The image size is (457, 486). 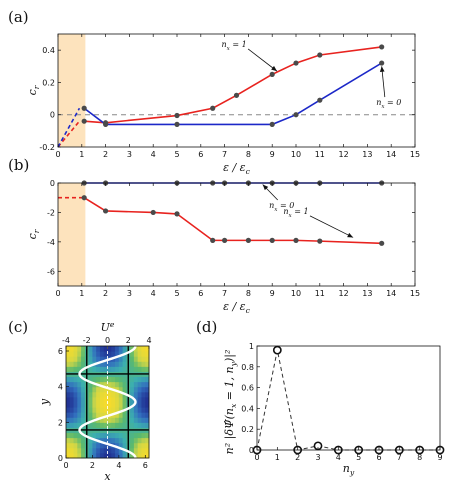 I want to click on shaded-region, so click(x=72, y=90).